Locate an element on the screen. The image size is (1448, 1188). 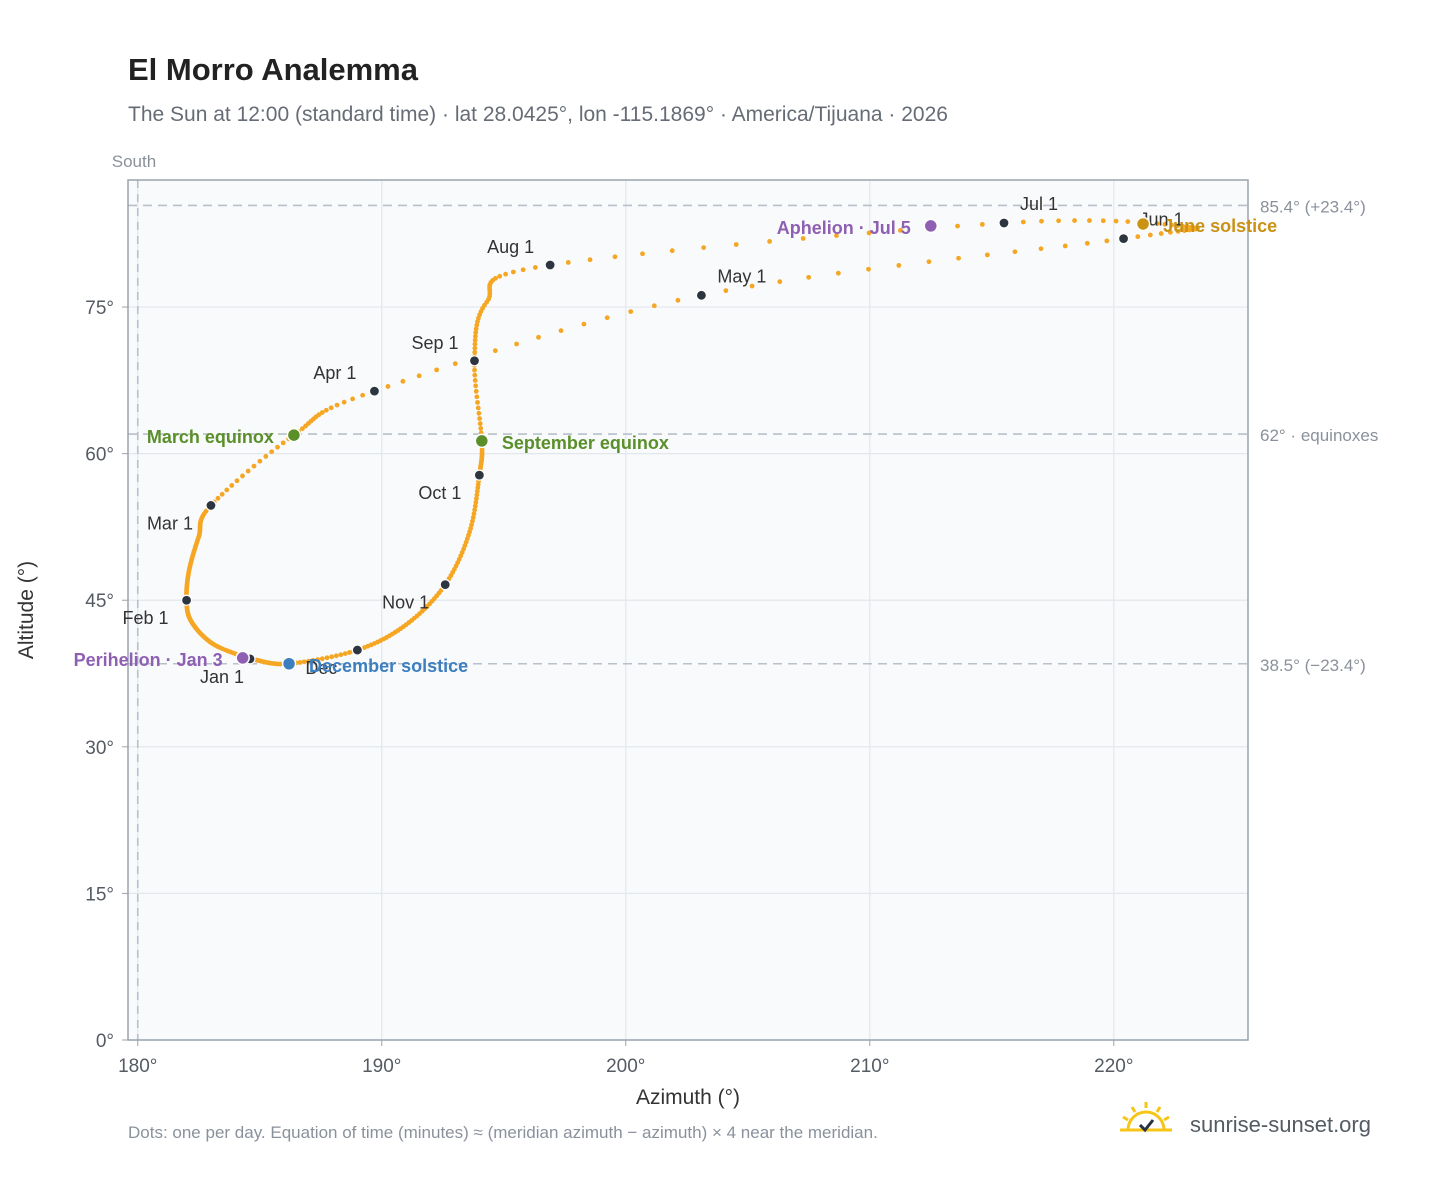
event-label: December solstice is located at coordinates (388, 666).